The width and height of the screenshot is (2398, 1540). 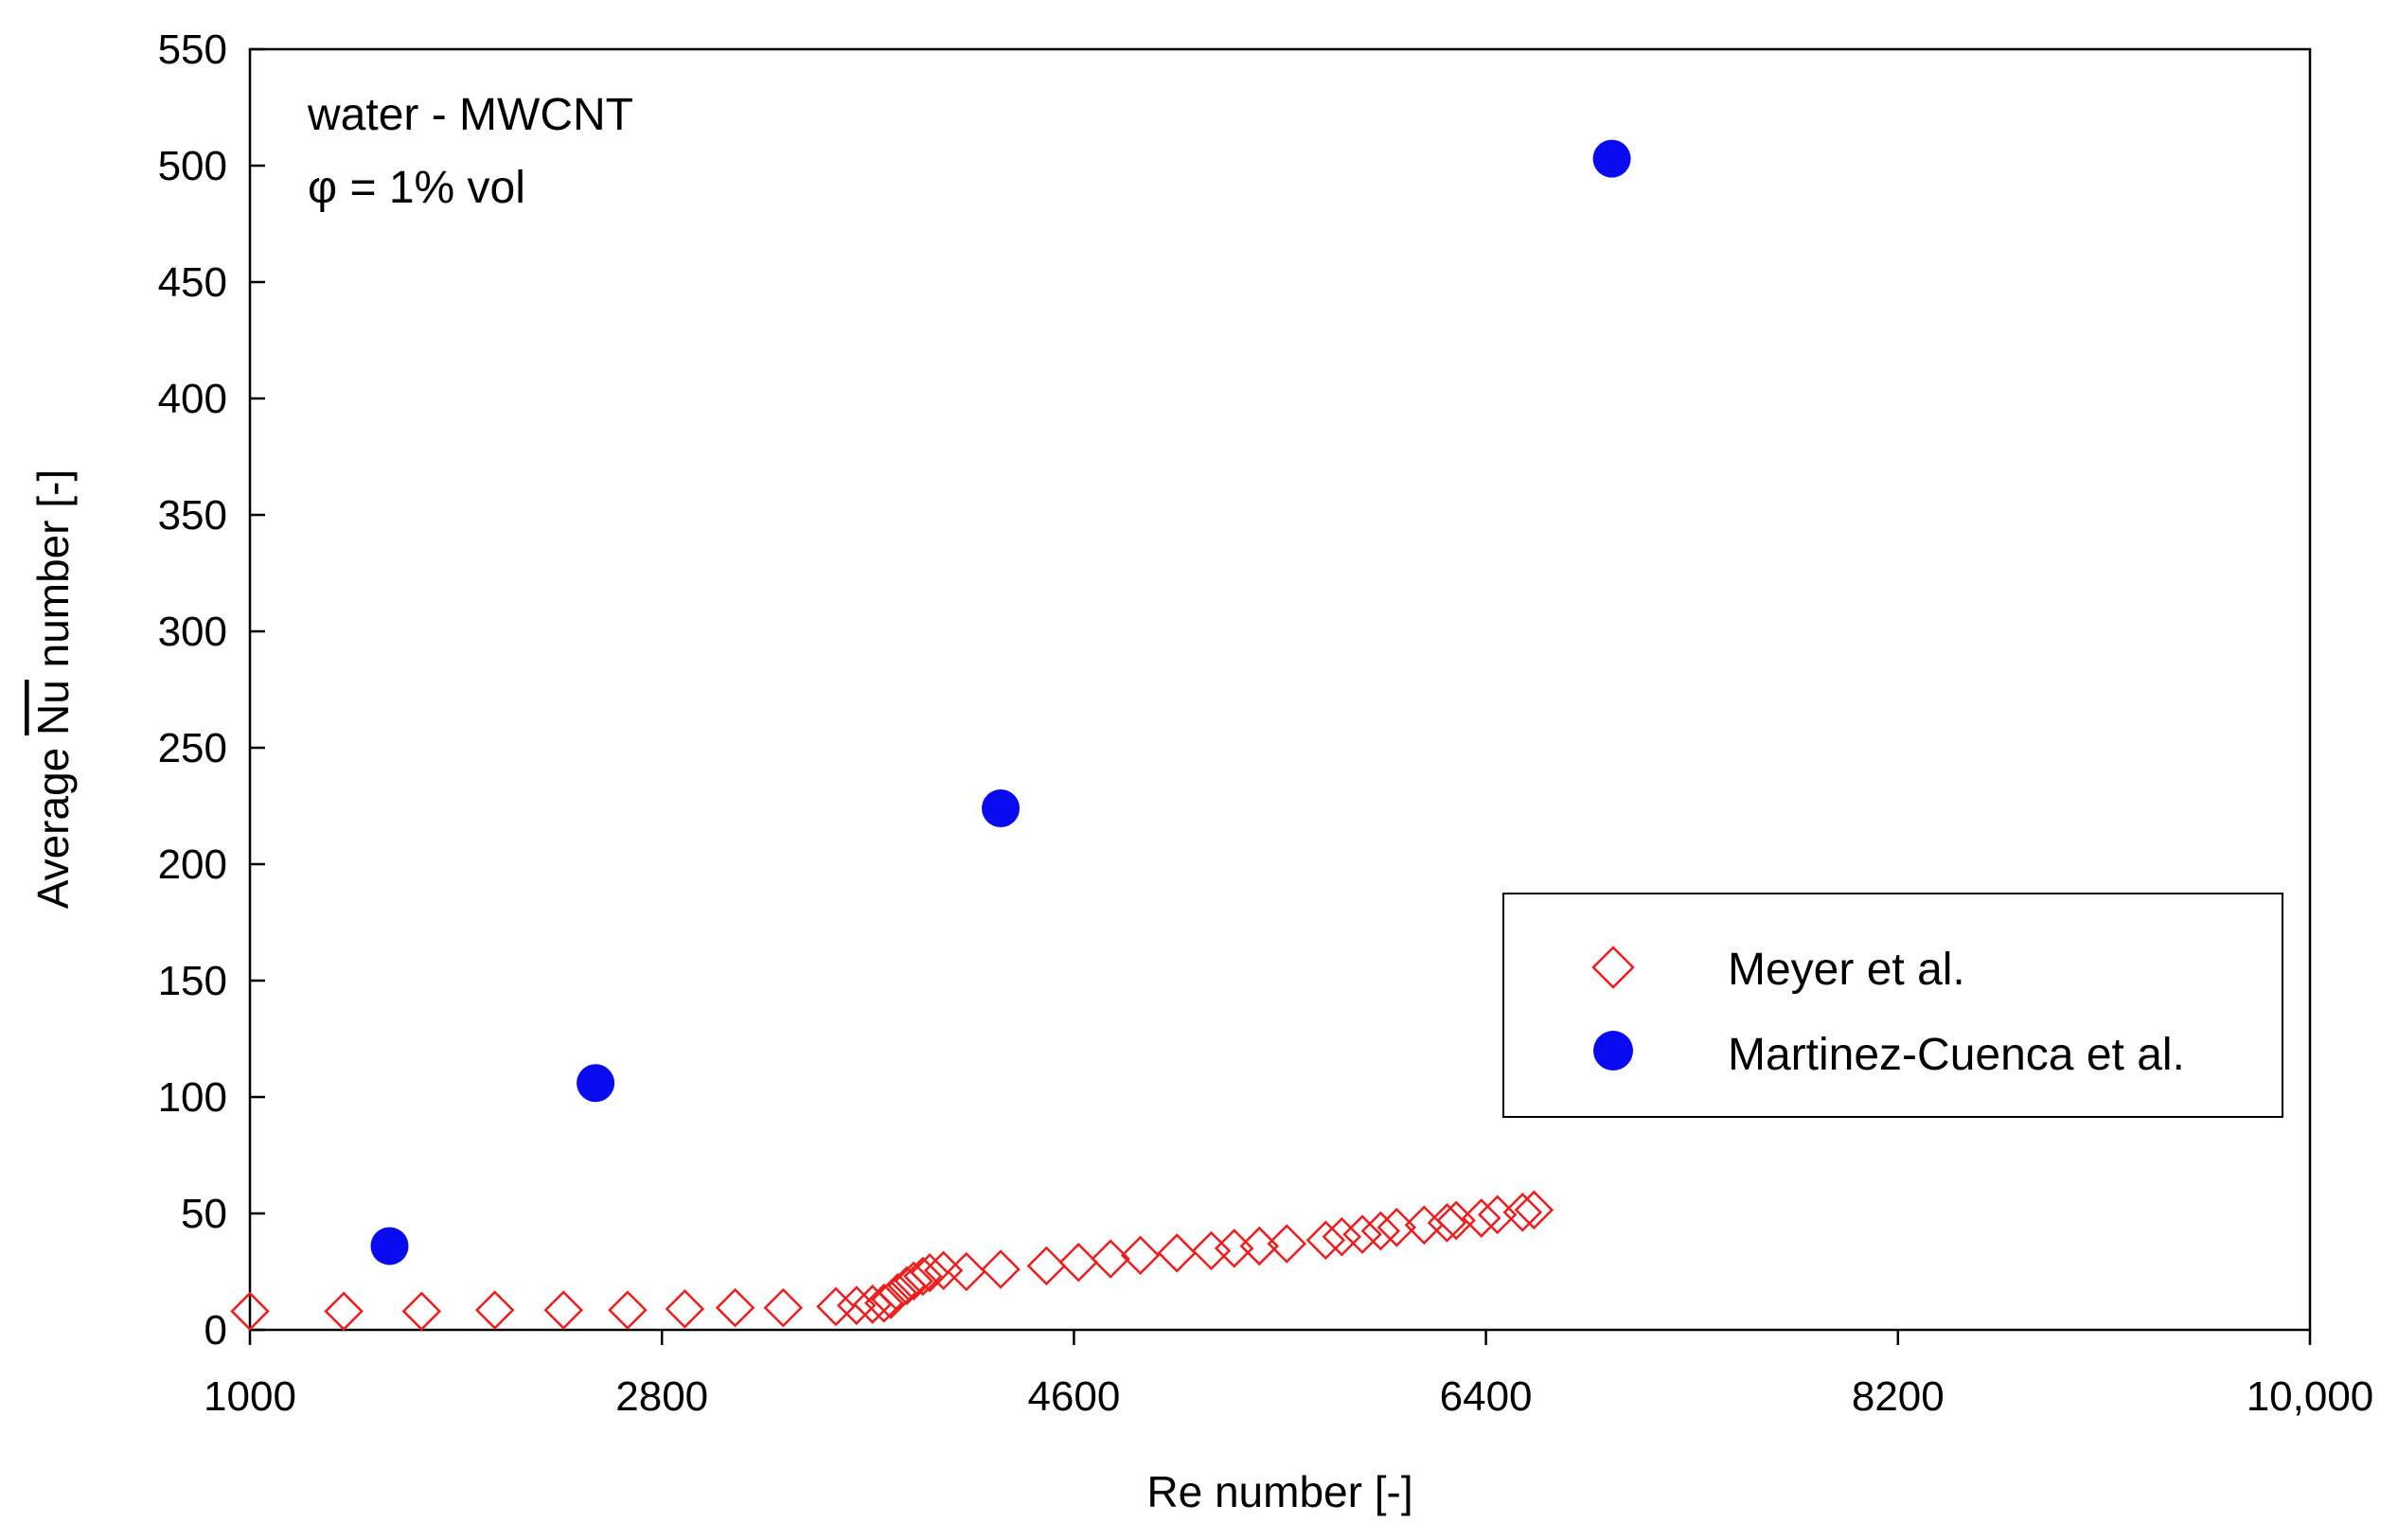 I want to click on x-tick-label: 1000, so click(x=250, y=1397).